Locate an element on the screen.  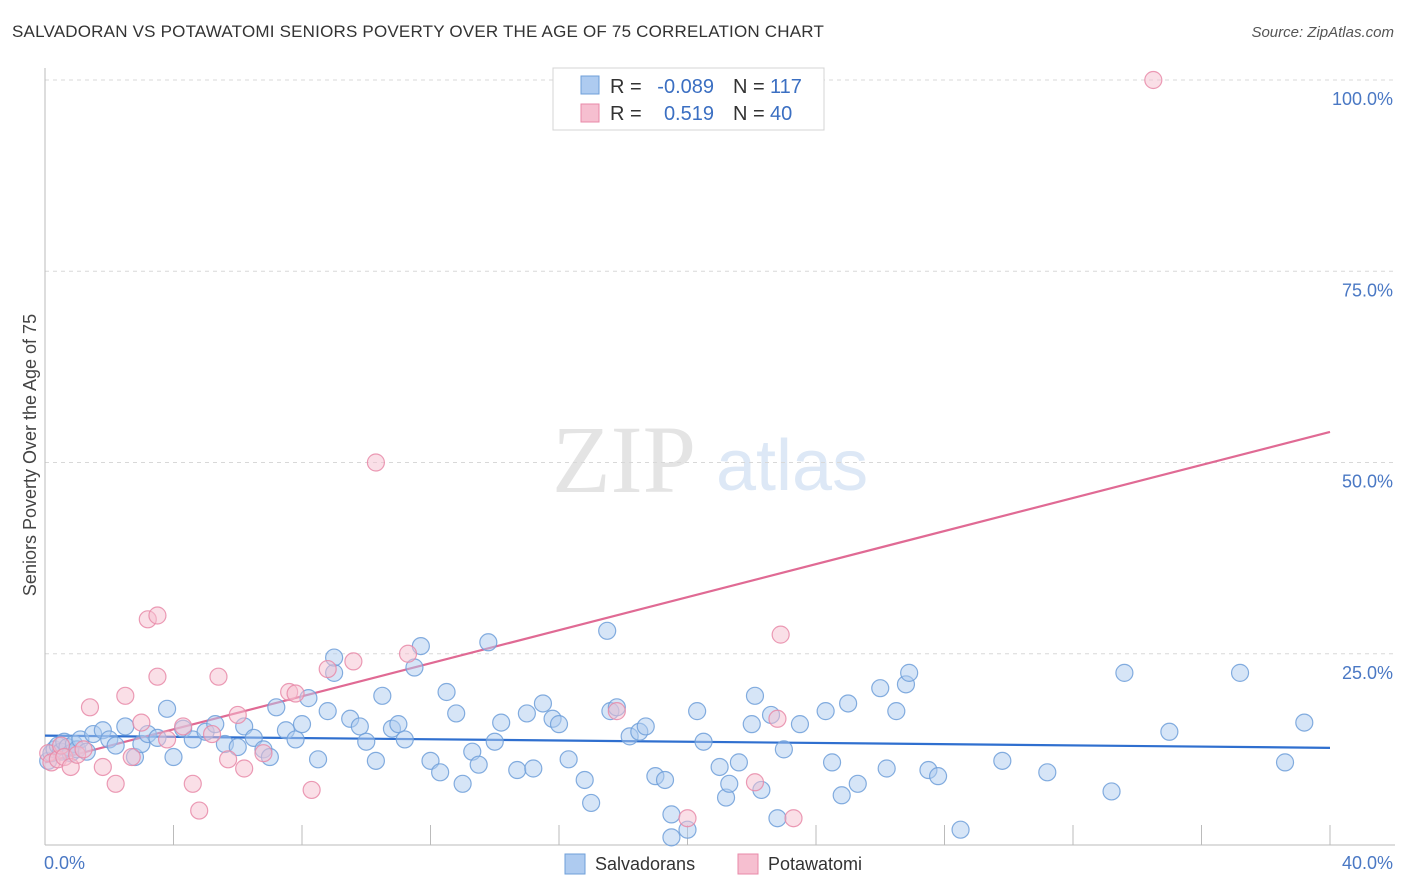
bottom-legend-swatch-salvadorans is located at coordinates (575, 864).